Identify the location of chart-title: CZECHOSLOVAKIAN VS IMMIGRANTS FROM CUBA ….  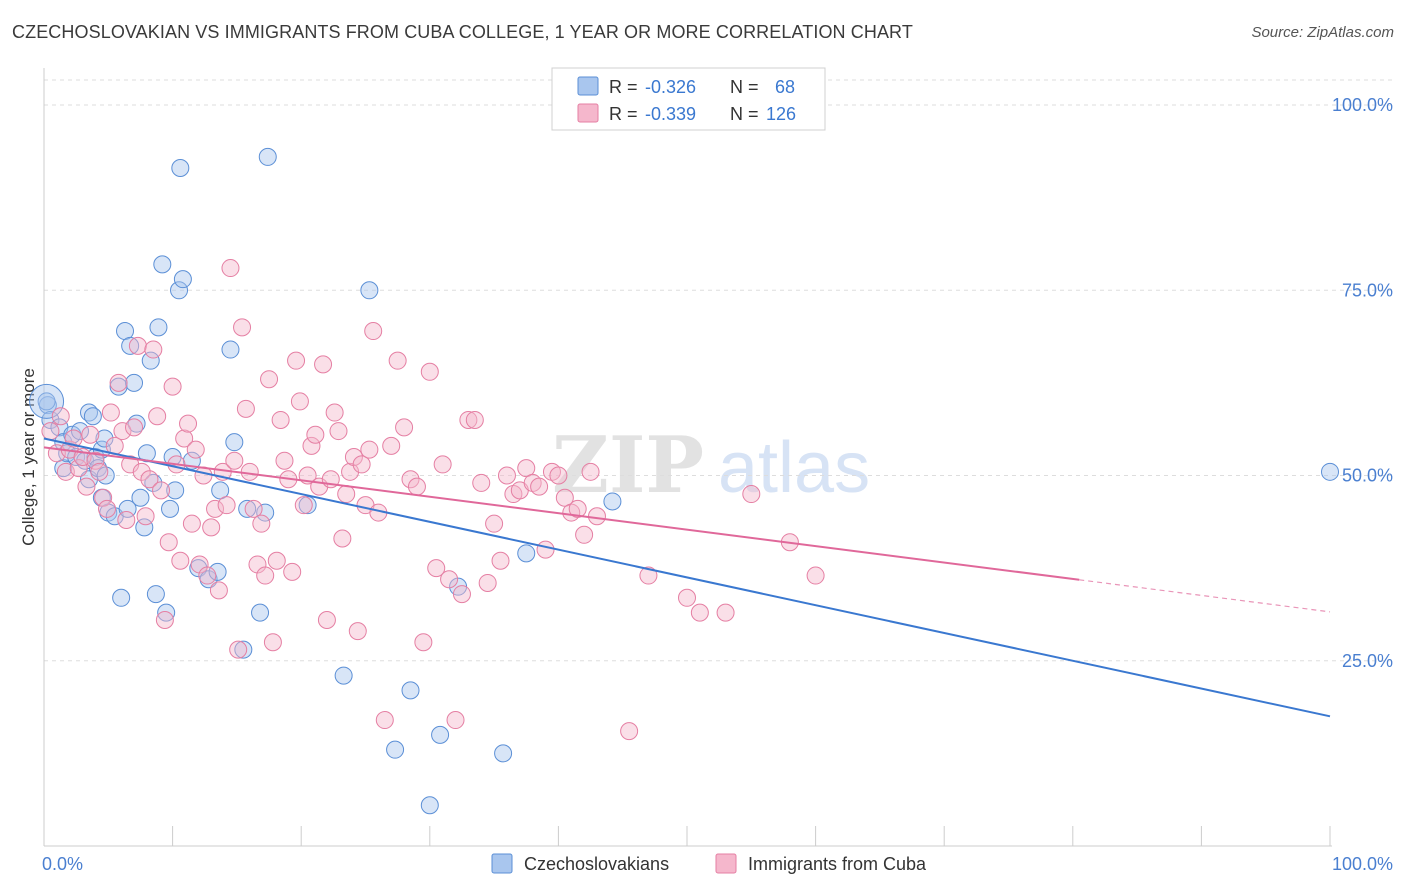
(462, 32).